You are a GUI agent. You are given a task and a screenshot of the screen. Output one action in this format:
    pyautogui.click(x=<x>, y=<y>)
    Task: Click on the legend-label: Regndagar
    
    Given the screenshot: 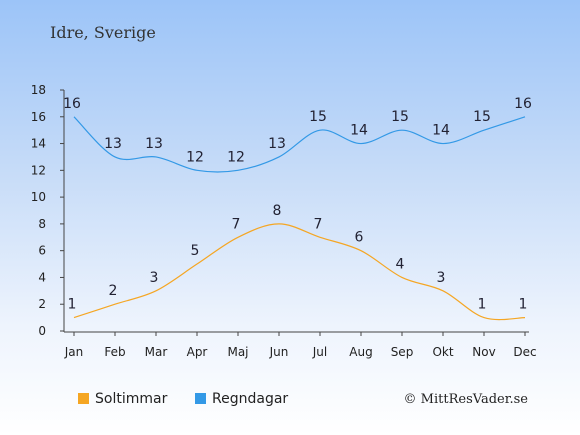 What is the action you would take?
    pyautogui.click(x=250, y=399)
    